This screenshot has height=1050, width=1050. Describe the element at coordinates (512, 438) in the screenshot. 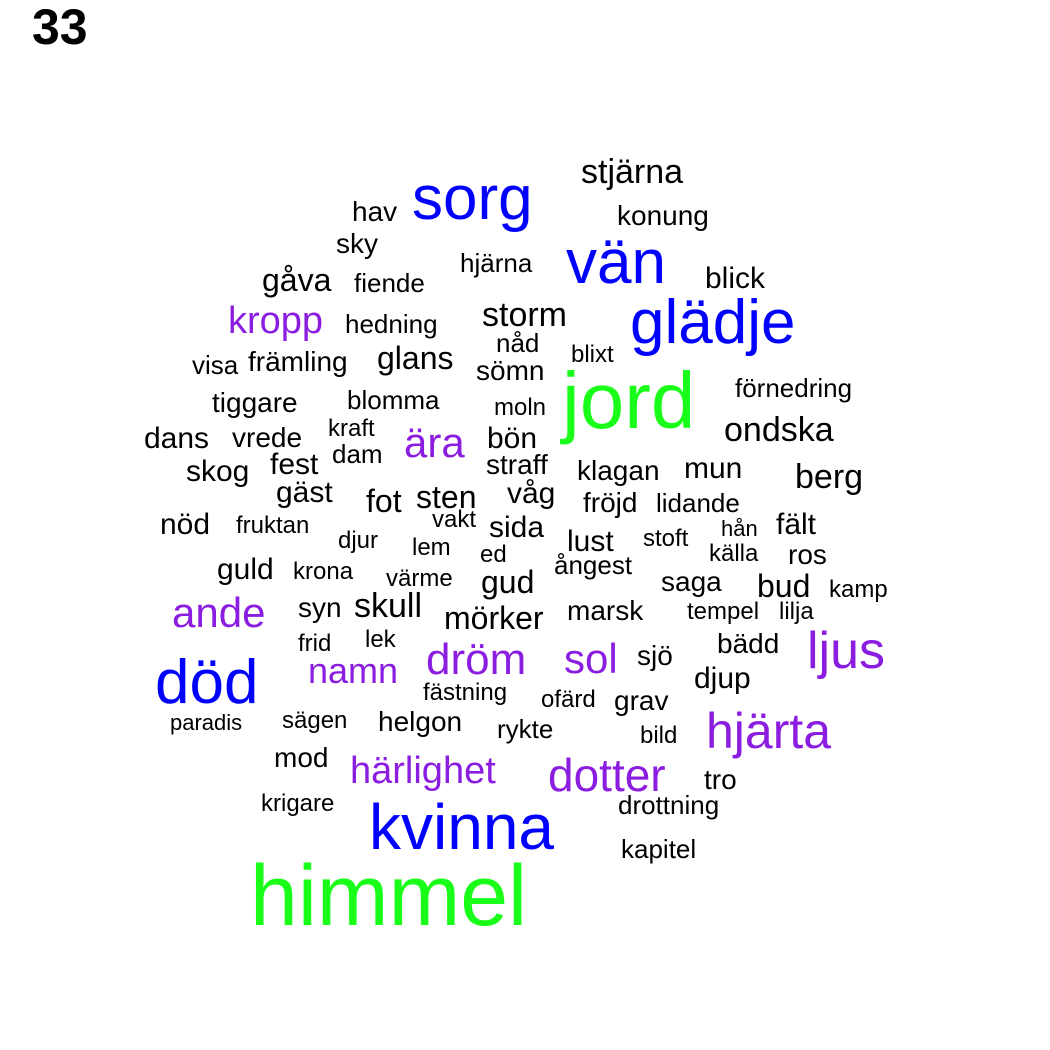

I see `word-31: bön` at that location.